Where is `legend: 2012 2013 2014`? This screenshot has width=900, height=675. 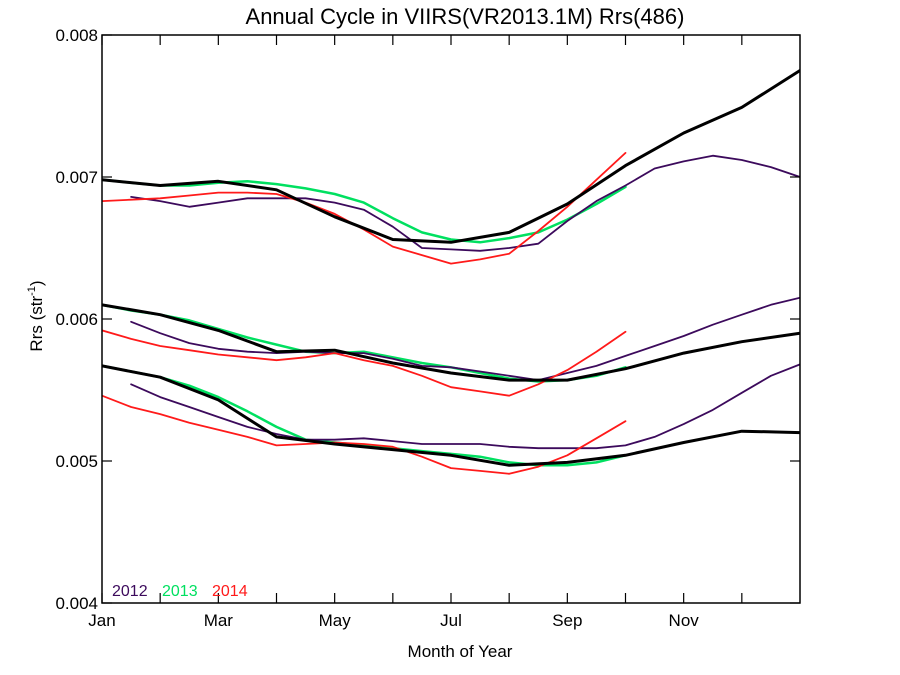 legend: 2012 2013 2014 is located at coordinates (180, 591).